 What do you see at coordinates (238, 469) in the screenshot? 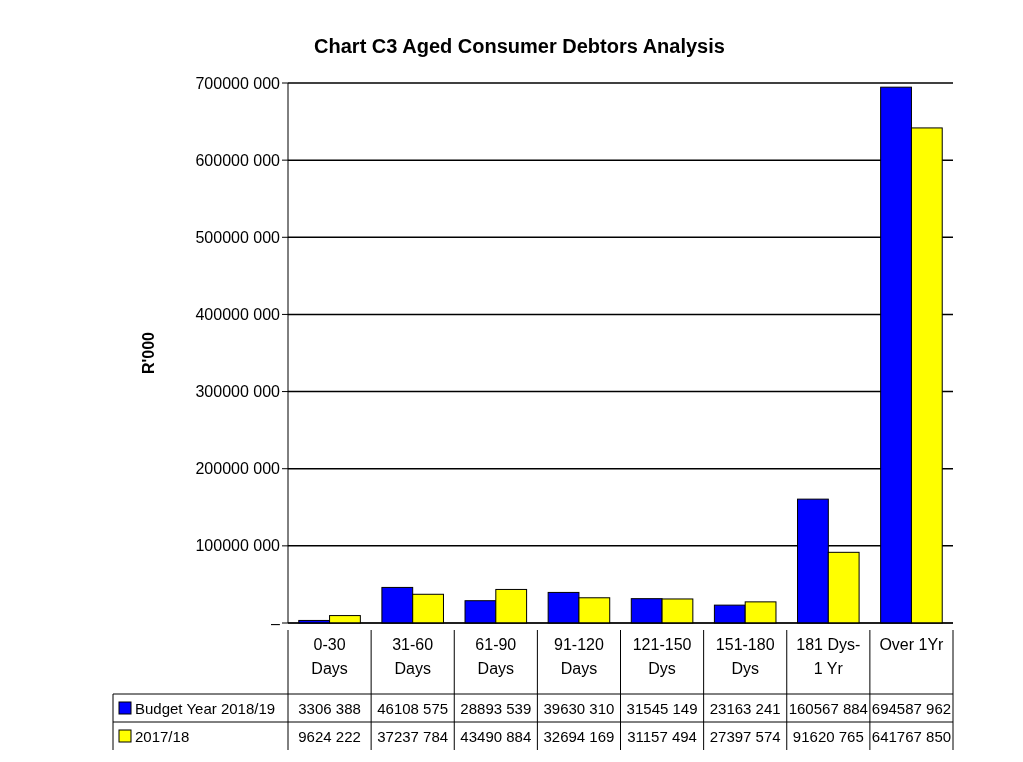
I see `y-tick-label: 200000 000` at bounding box center [238, 469].